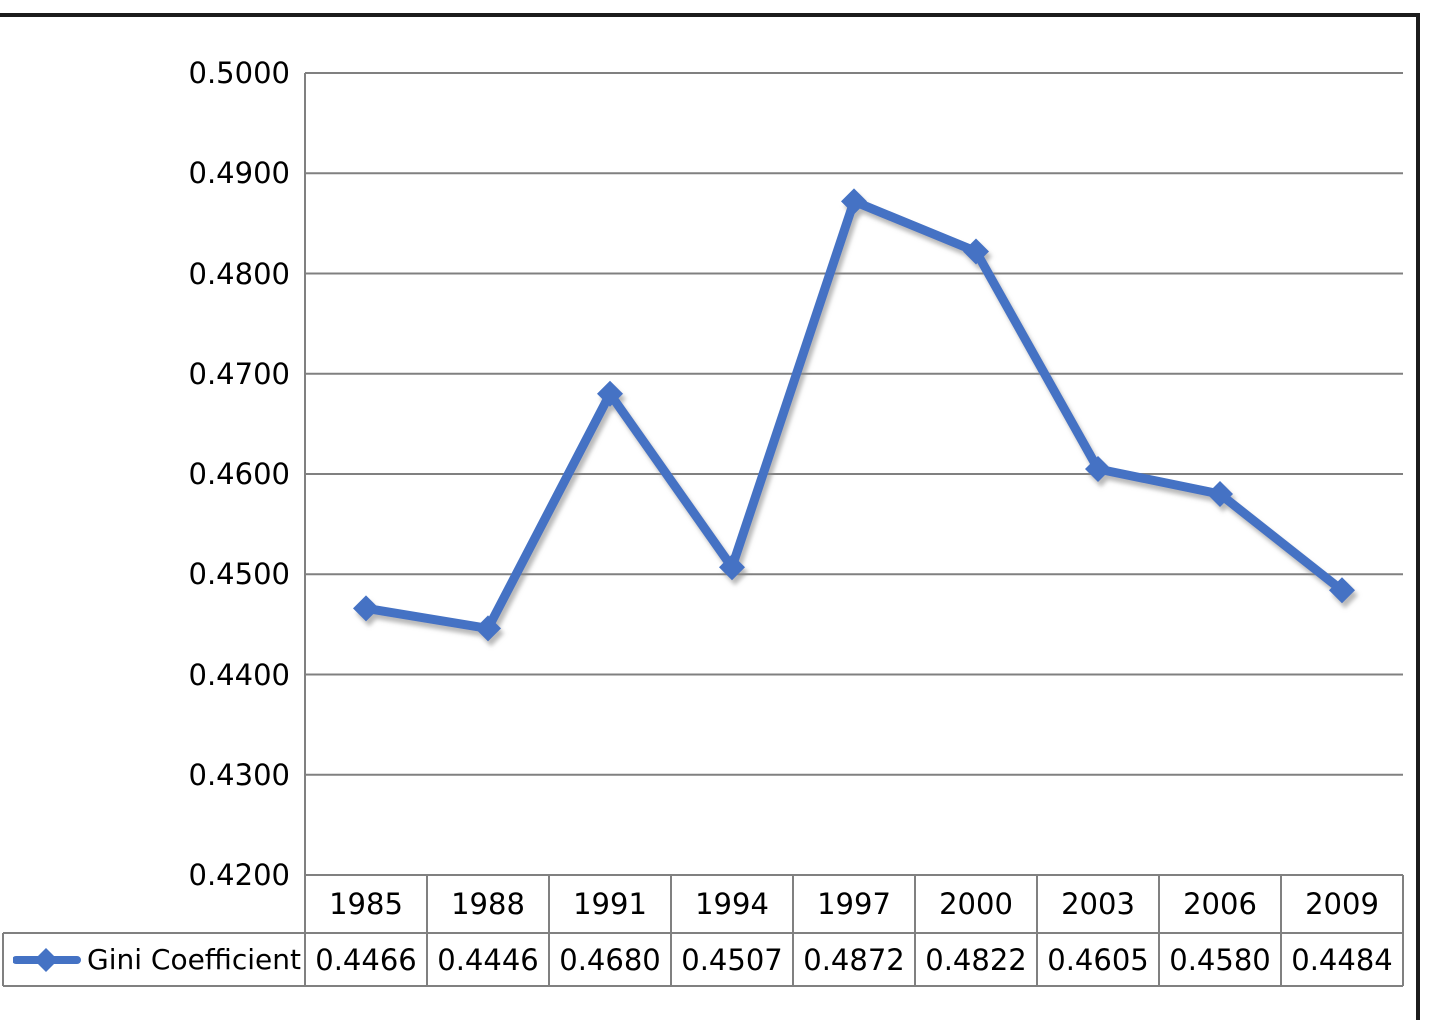 The image size is (1430, 1020). What do you see at coordinates (976, 959) in the screenshot?
I see `value-cell: 0.4822` at bounding box center [976, 959].